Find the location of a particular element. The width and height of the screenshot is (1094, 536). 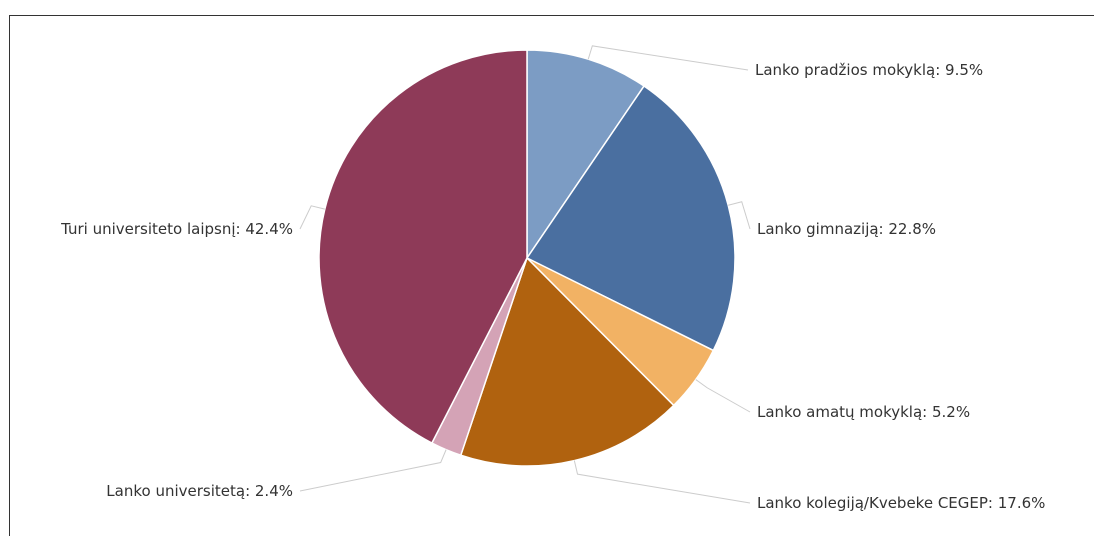

label-primary-school: Lanko pradžios mokyklą: 9.5% is located at coordinates (869, 70).